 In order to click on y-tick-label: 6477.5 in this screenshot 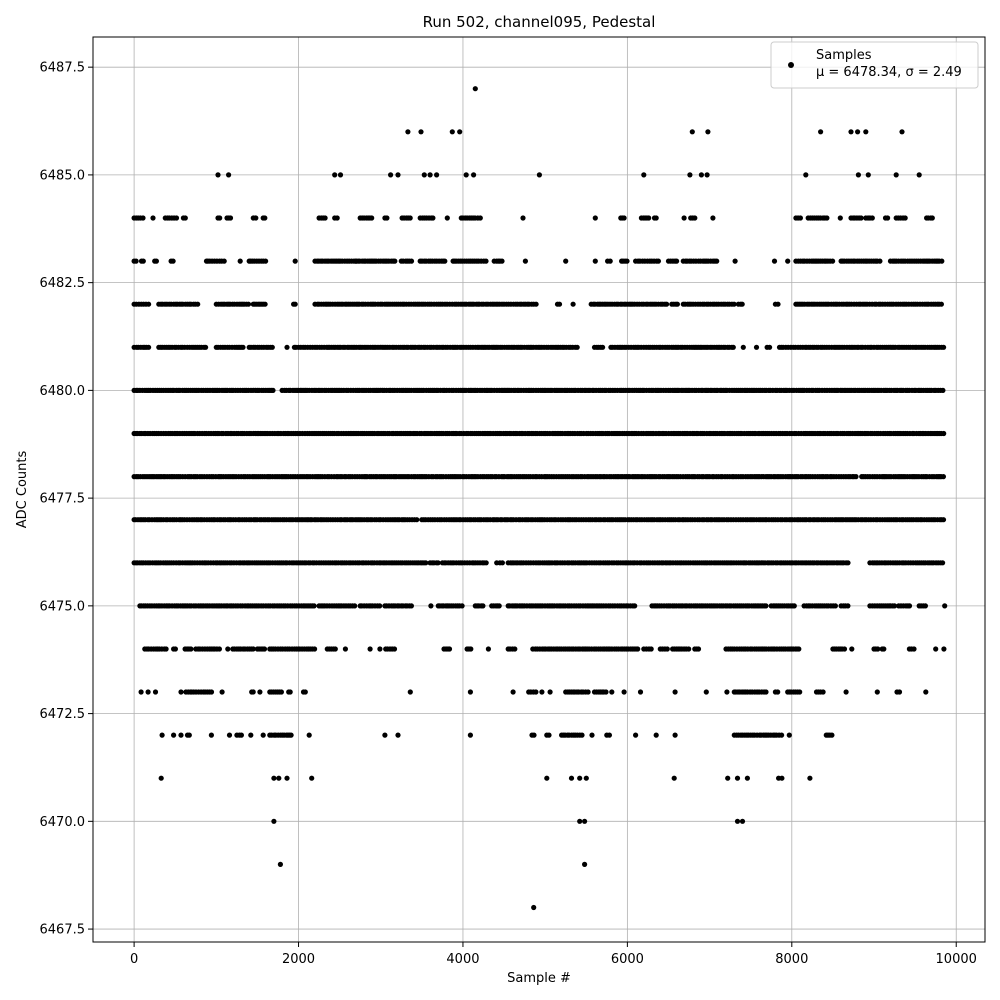, I will do `click(63, 499)`.